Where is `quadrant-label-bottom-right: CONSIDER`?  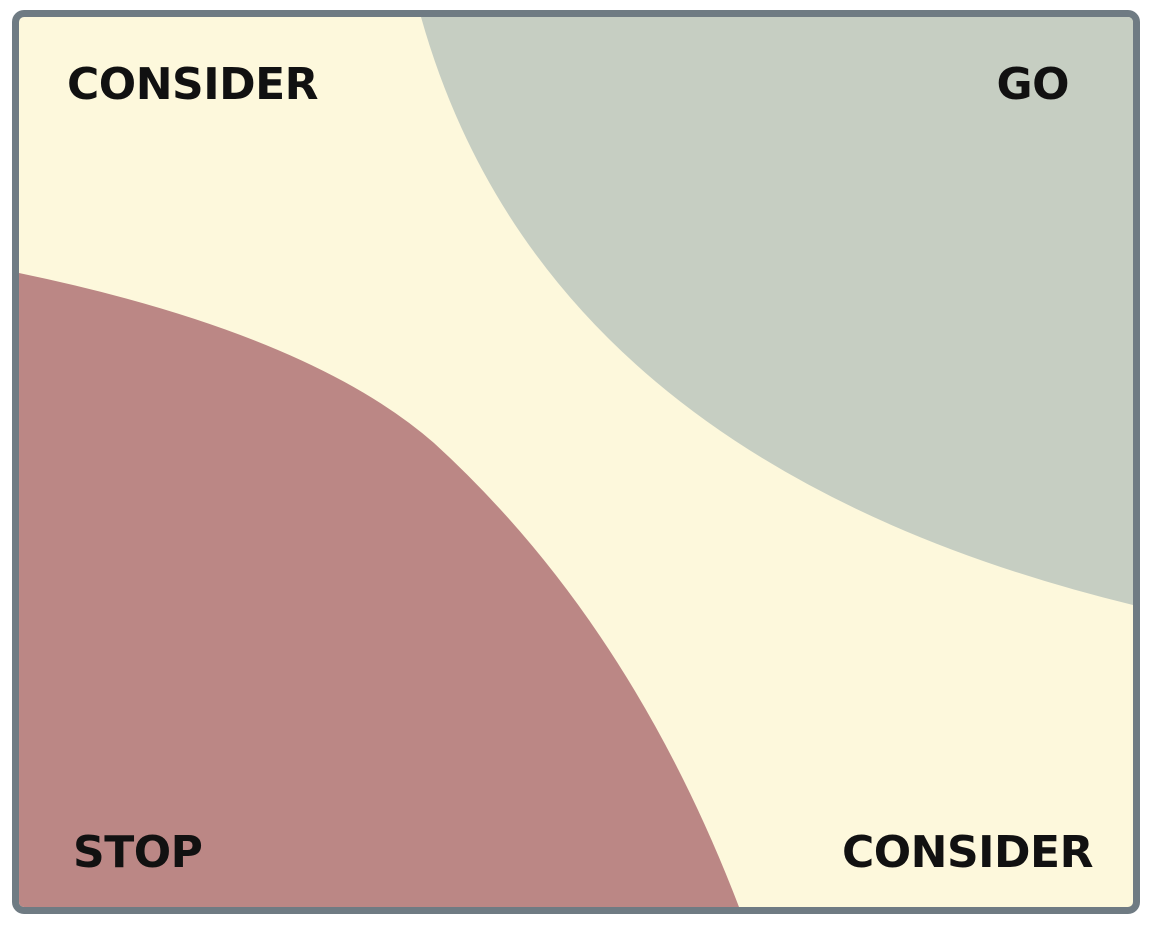 quadrant-label-bottom-right: CONSIDER is located at coordinates (967, 852).